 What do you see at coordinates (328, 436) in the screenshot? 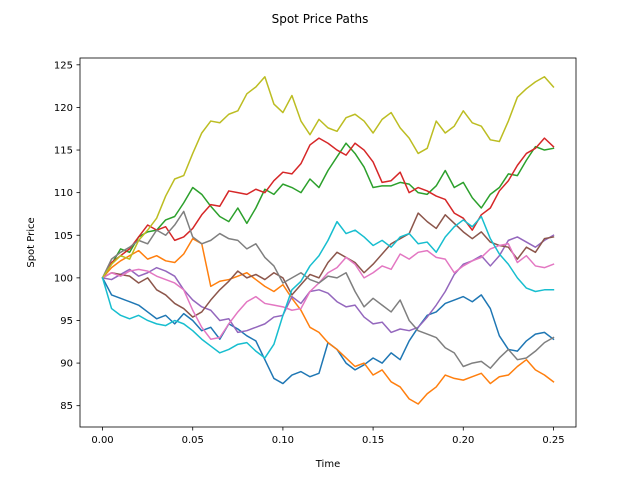
I see `x-axis: 0.00 0.05 0.10 0.15 0.20 0.25` at bounding box center [328, 436].